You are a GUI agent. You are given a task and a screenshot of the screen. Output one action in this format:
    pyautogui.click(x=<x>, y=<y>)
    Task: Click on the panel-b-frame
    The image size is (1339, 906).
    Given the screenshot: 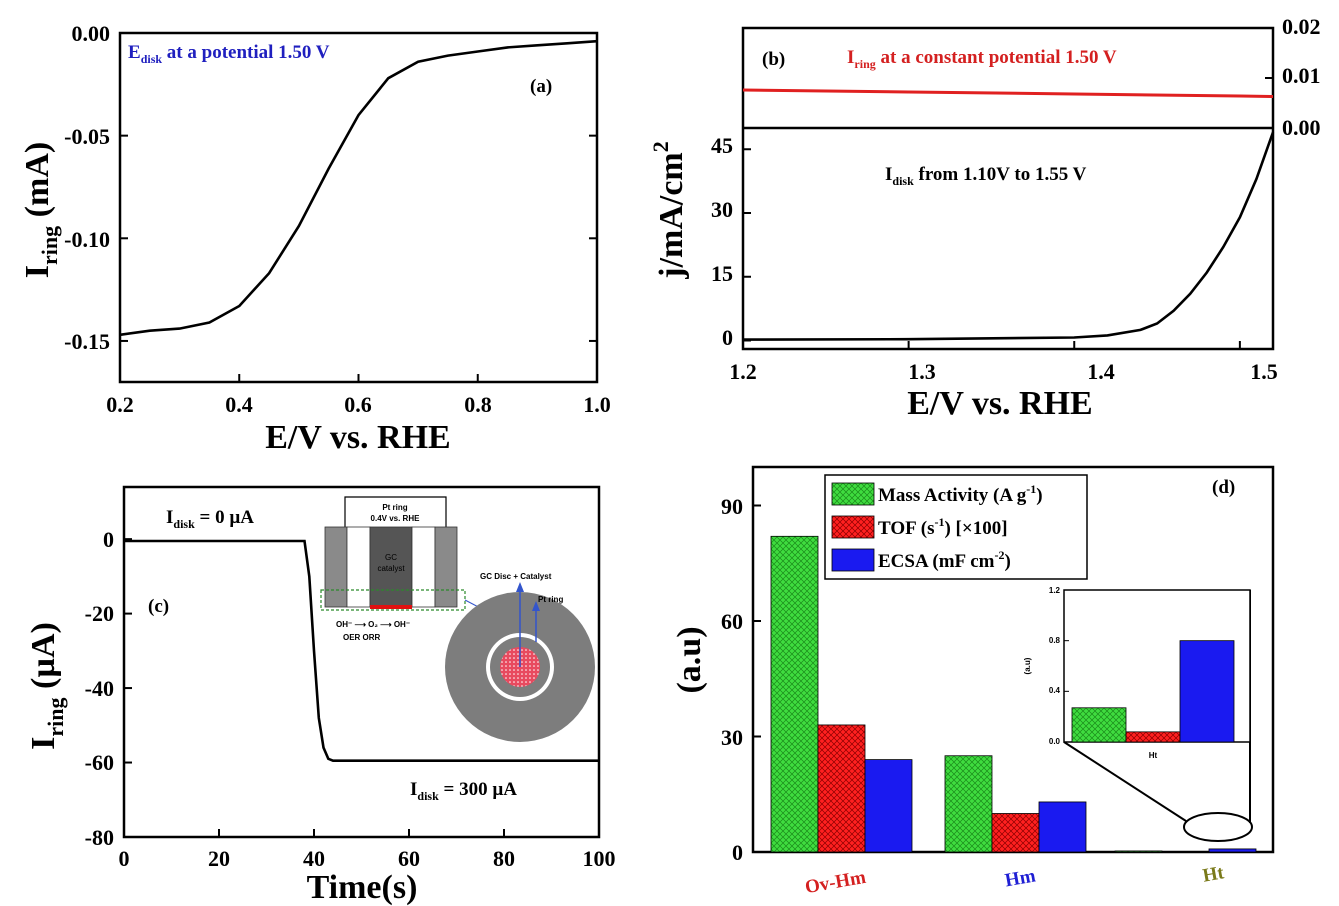 What is the action you would take?
    pyautogui.click(x=1008, y=188)
    